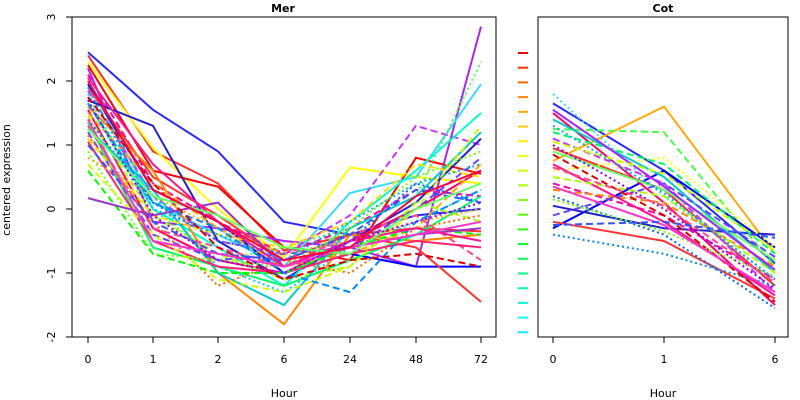  I want to click on y-tick-label-2: 0, so click(51, 209).